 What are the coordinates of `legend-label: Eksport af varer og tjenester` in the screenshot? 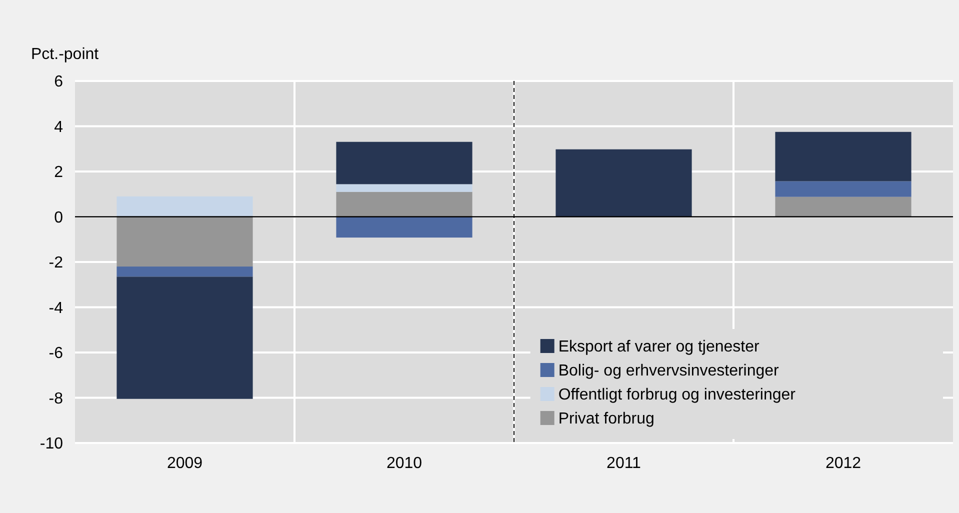 It's located at (659, 347).